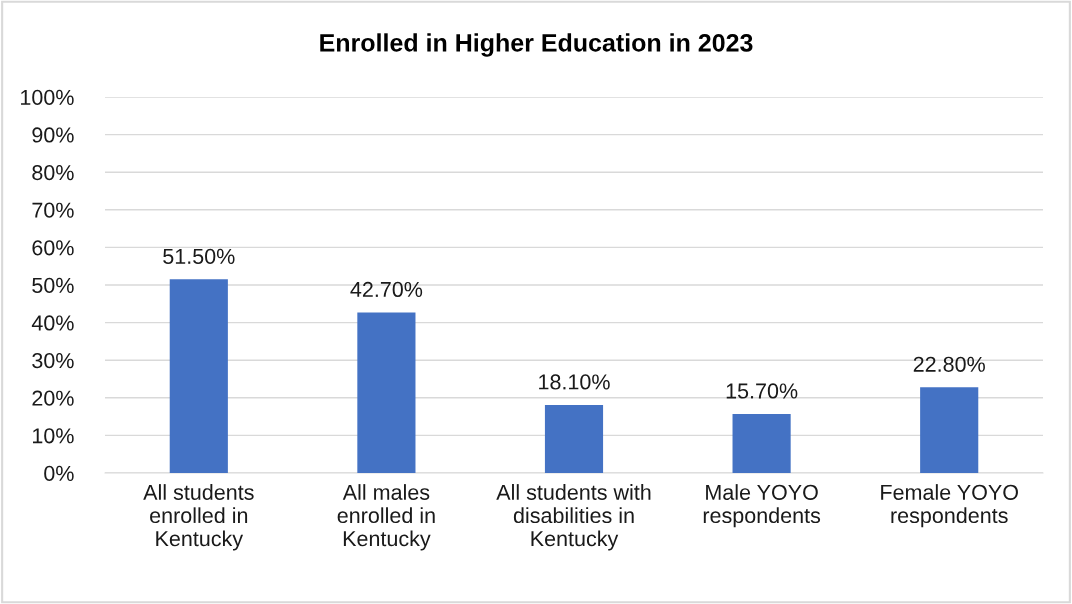  What do you see at coordinates (573, 517) in the screenshot?
I see `x-tick-label: All students with disabilities in Kentucky` at bounding box center [573, 517].